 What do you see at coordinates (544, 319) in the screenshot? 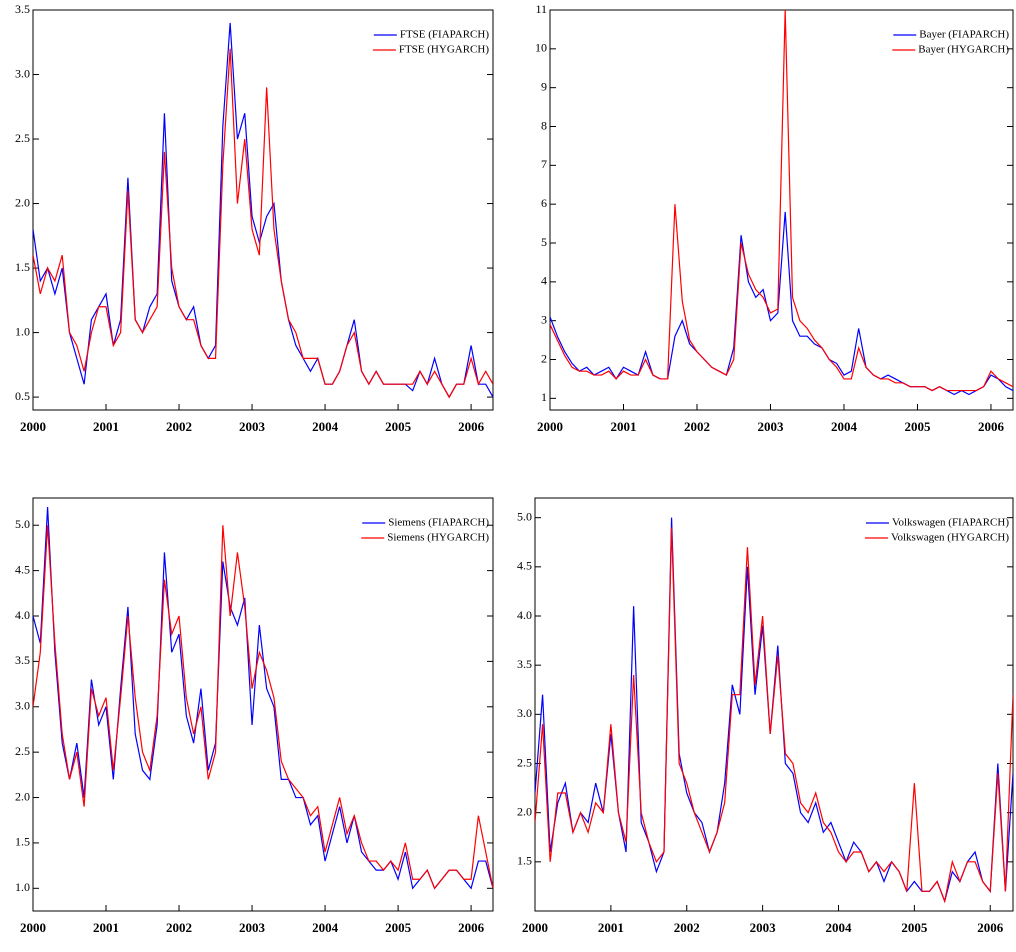
I see `y-tick-label: 3` at bounding box center [544, 319].